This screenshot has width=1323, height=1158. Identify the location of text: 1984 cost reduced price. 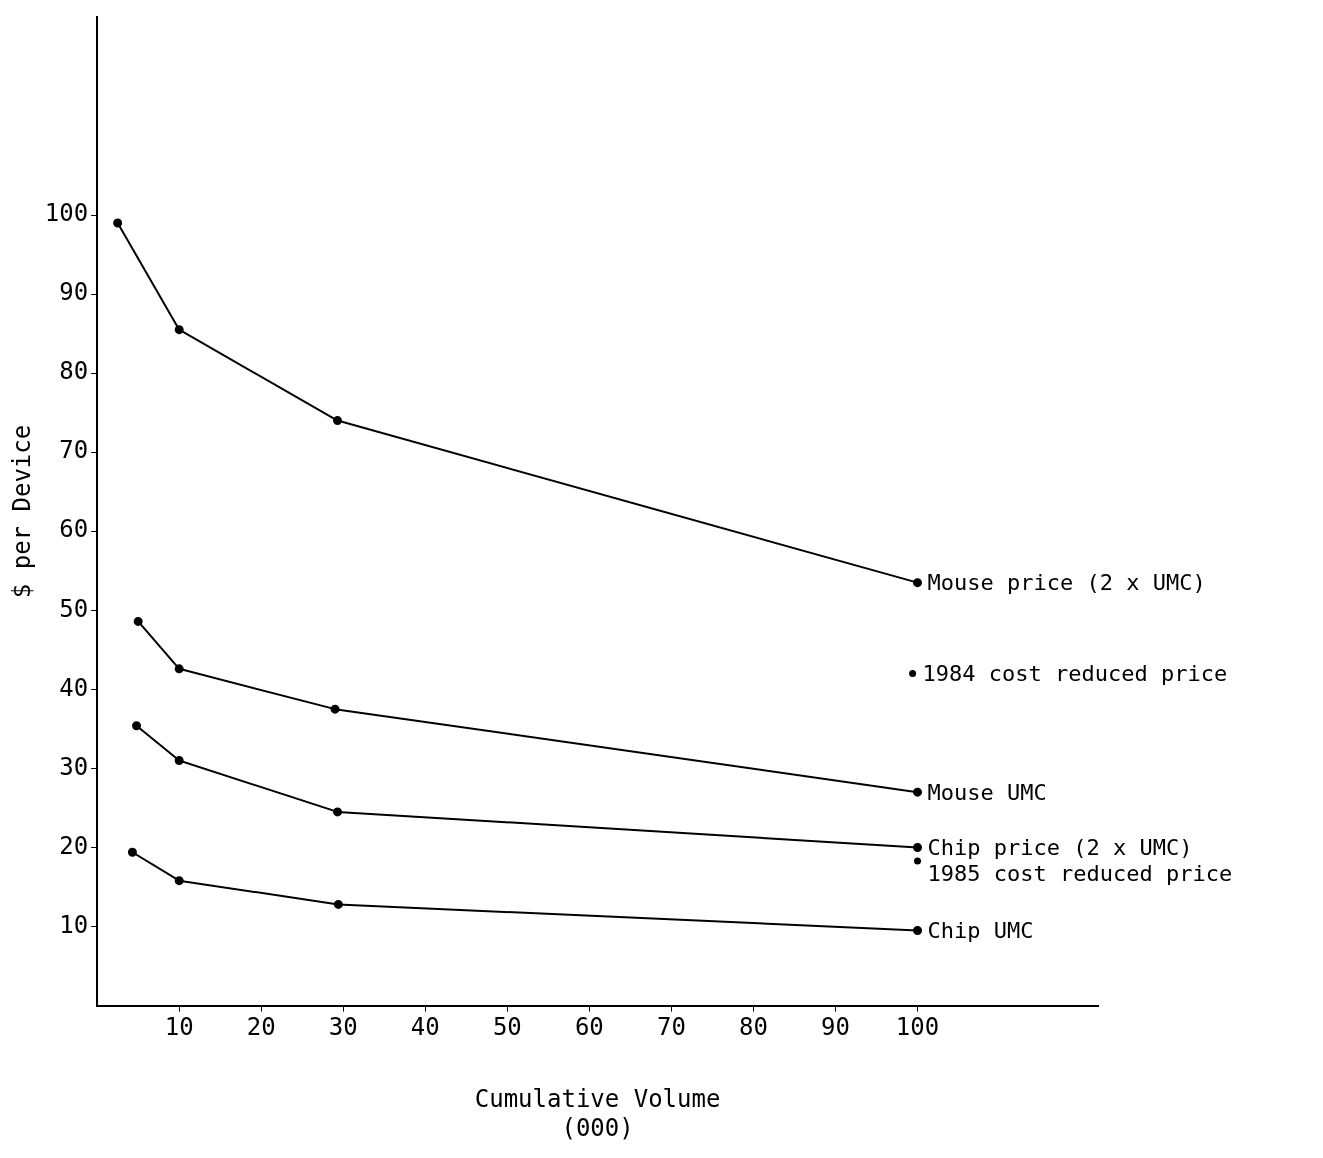
(1075, 674).